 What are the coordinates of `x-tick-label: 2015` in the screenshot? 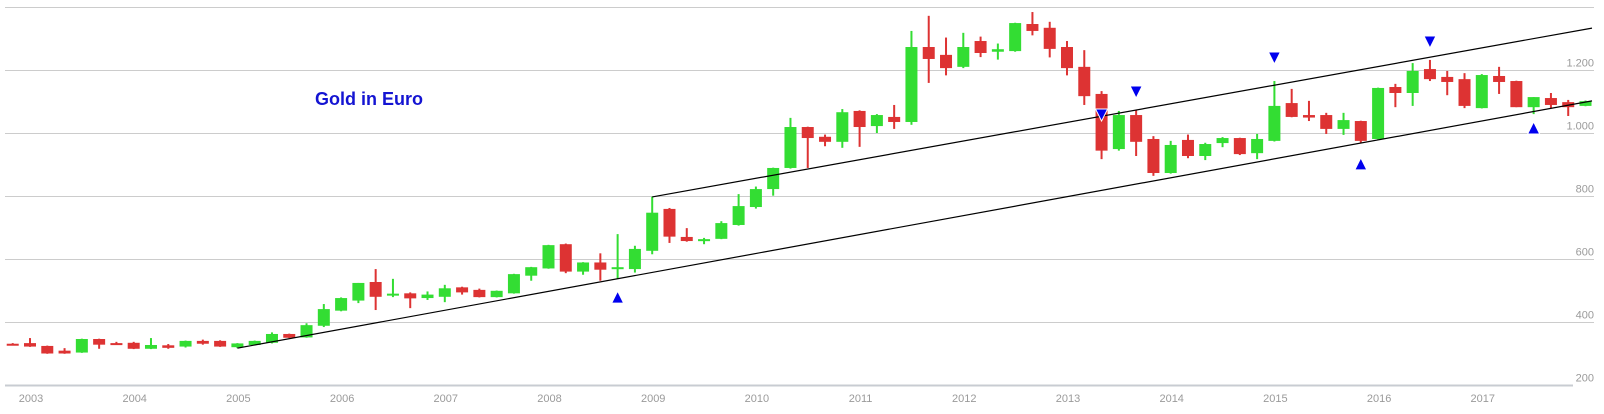 It's located at (1275, 399).